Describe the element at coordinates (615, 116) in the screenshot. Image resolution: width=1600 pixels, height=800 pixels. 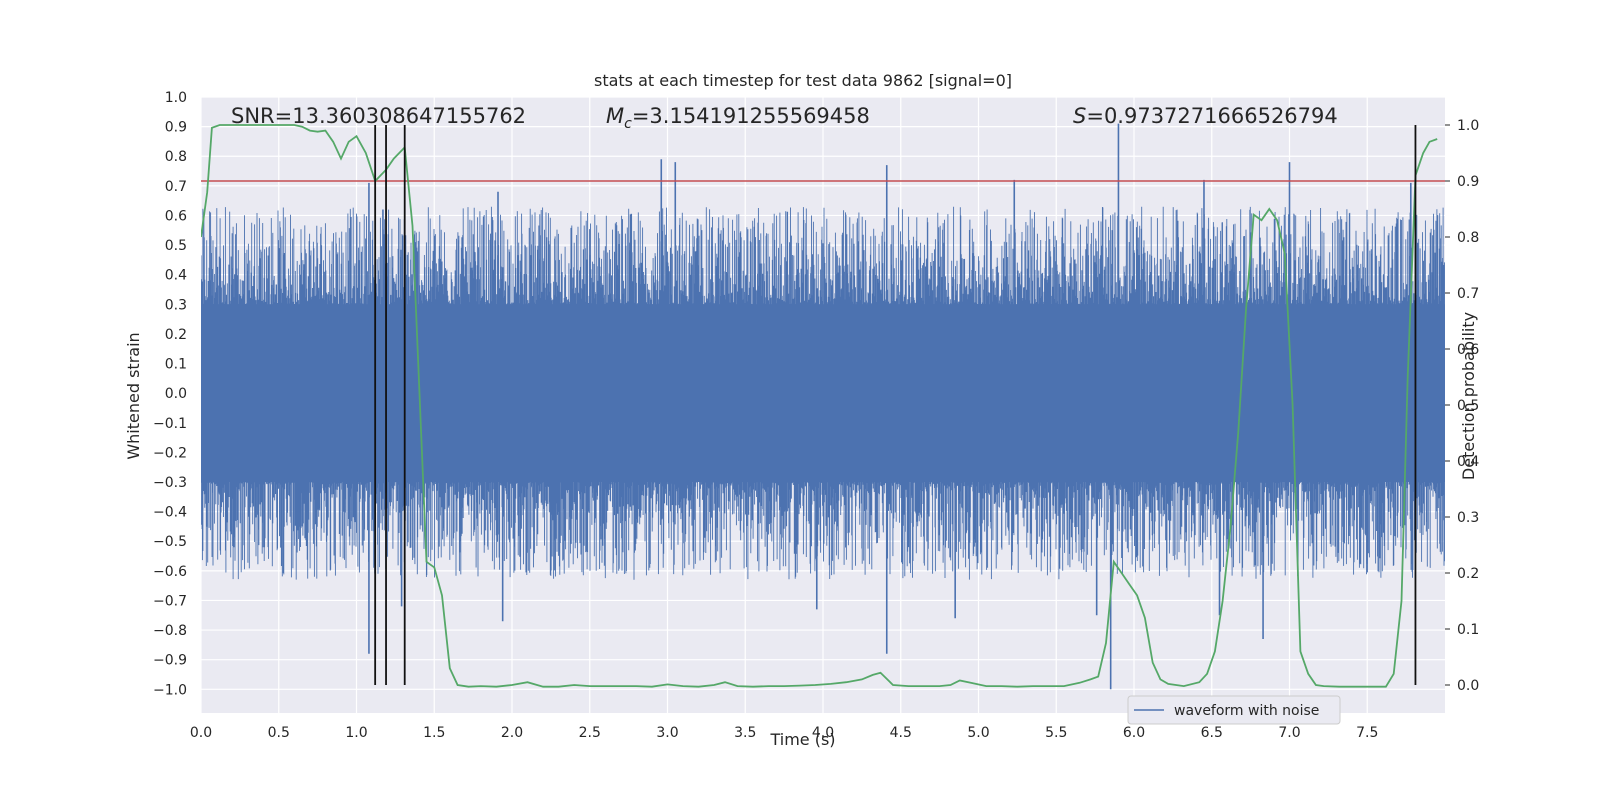
I see `chirp-mass-symbol: M` at that location.